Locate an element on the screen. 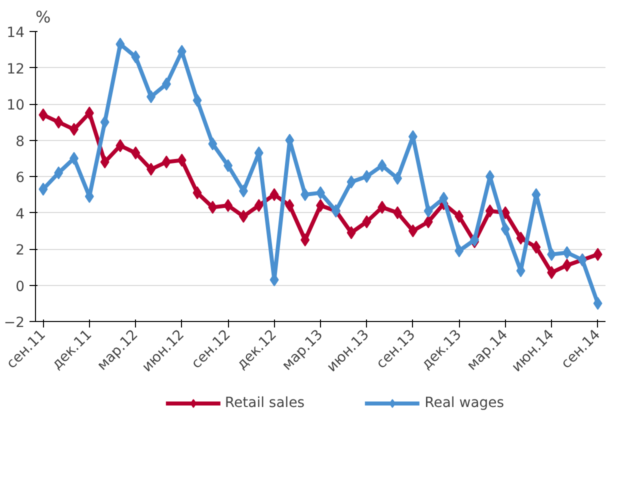  y-tick-label: −2 is located at coordinates (14, 323).